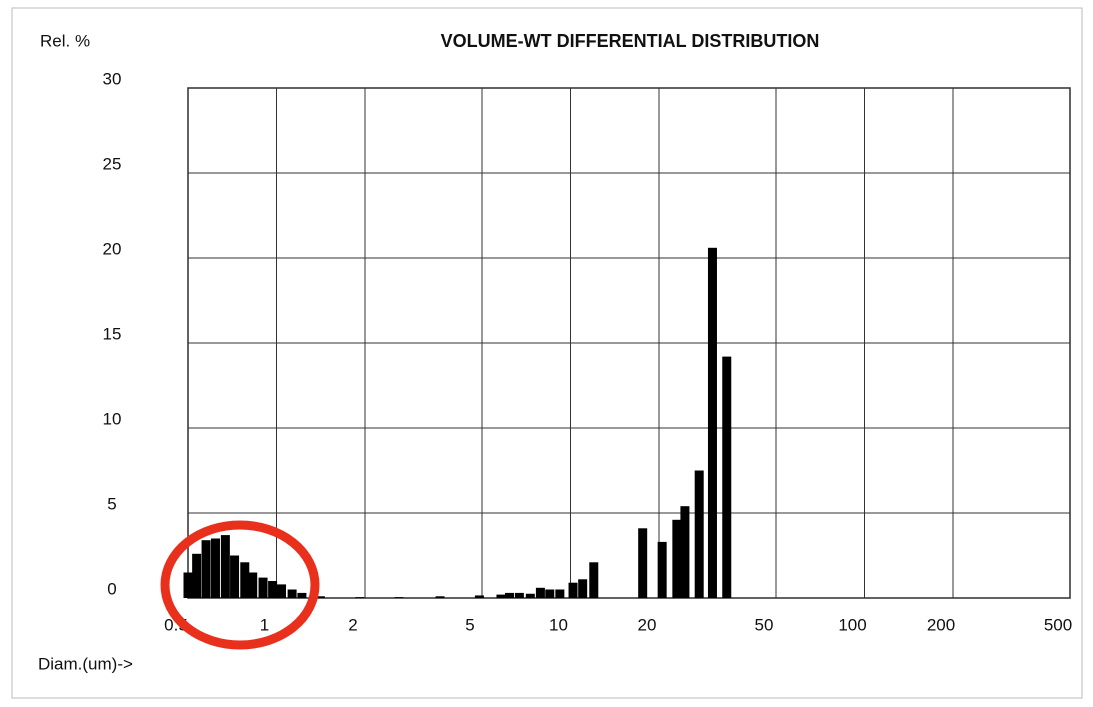  I want to click on chart-title: VOLUME-WT DIFFERENTIAL DISTRIBUTION, so click(630, 41).